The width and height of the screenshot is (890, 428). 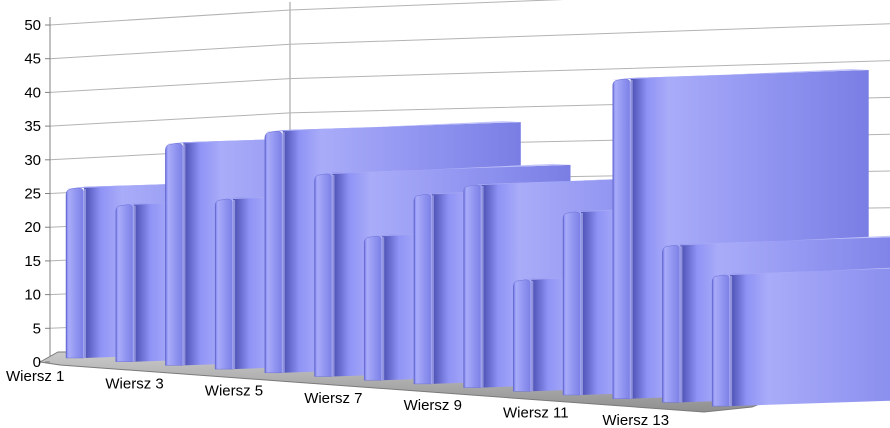 What do you see at coordinates (35, 376) in the screenshot?
I see `x-category-label: Wiersz 1` at bounding box center [35, 376].